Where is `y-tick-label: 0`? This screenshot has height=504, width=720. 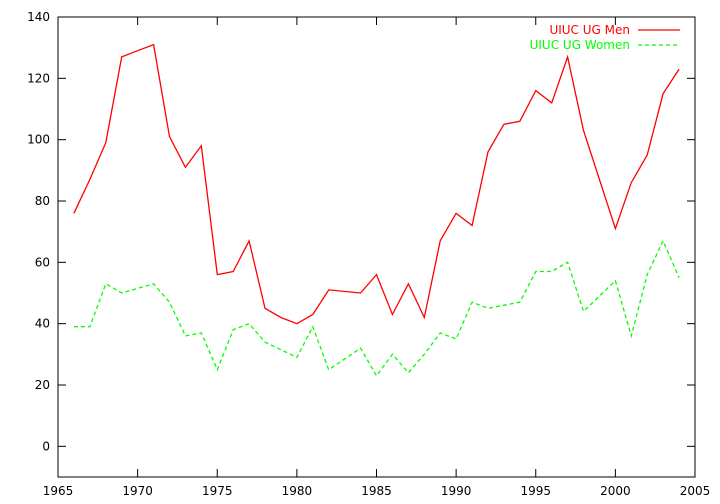 y-tick-label: 0 is located at coordinates (46, 446).